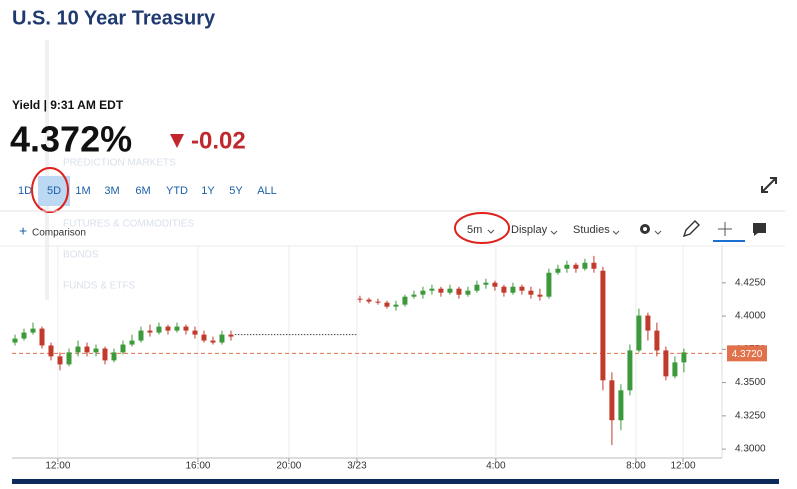 This screenshot has width=797, height=489. Describe the element at coordinates (59, 233) in the screenshot. I see `comparison: Comparison` at that location.